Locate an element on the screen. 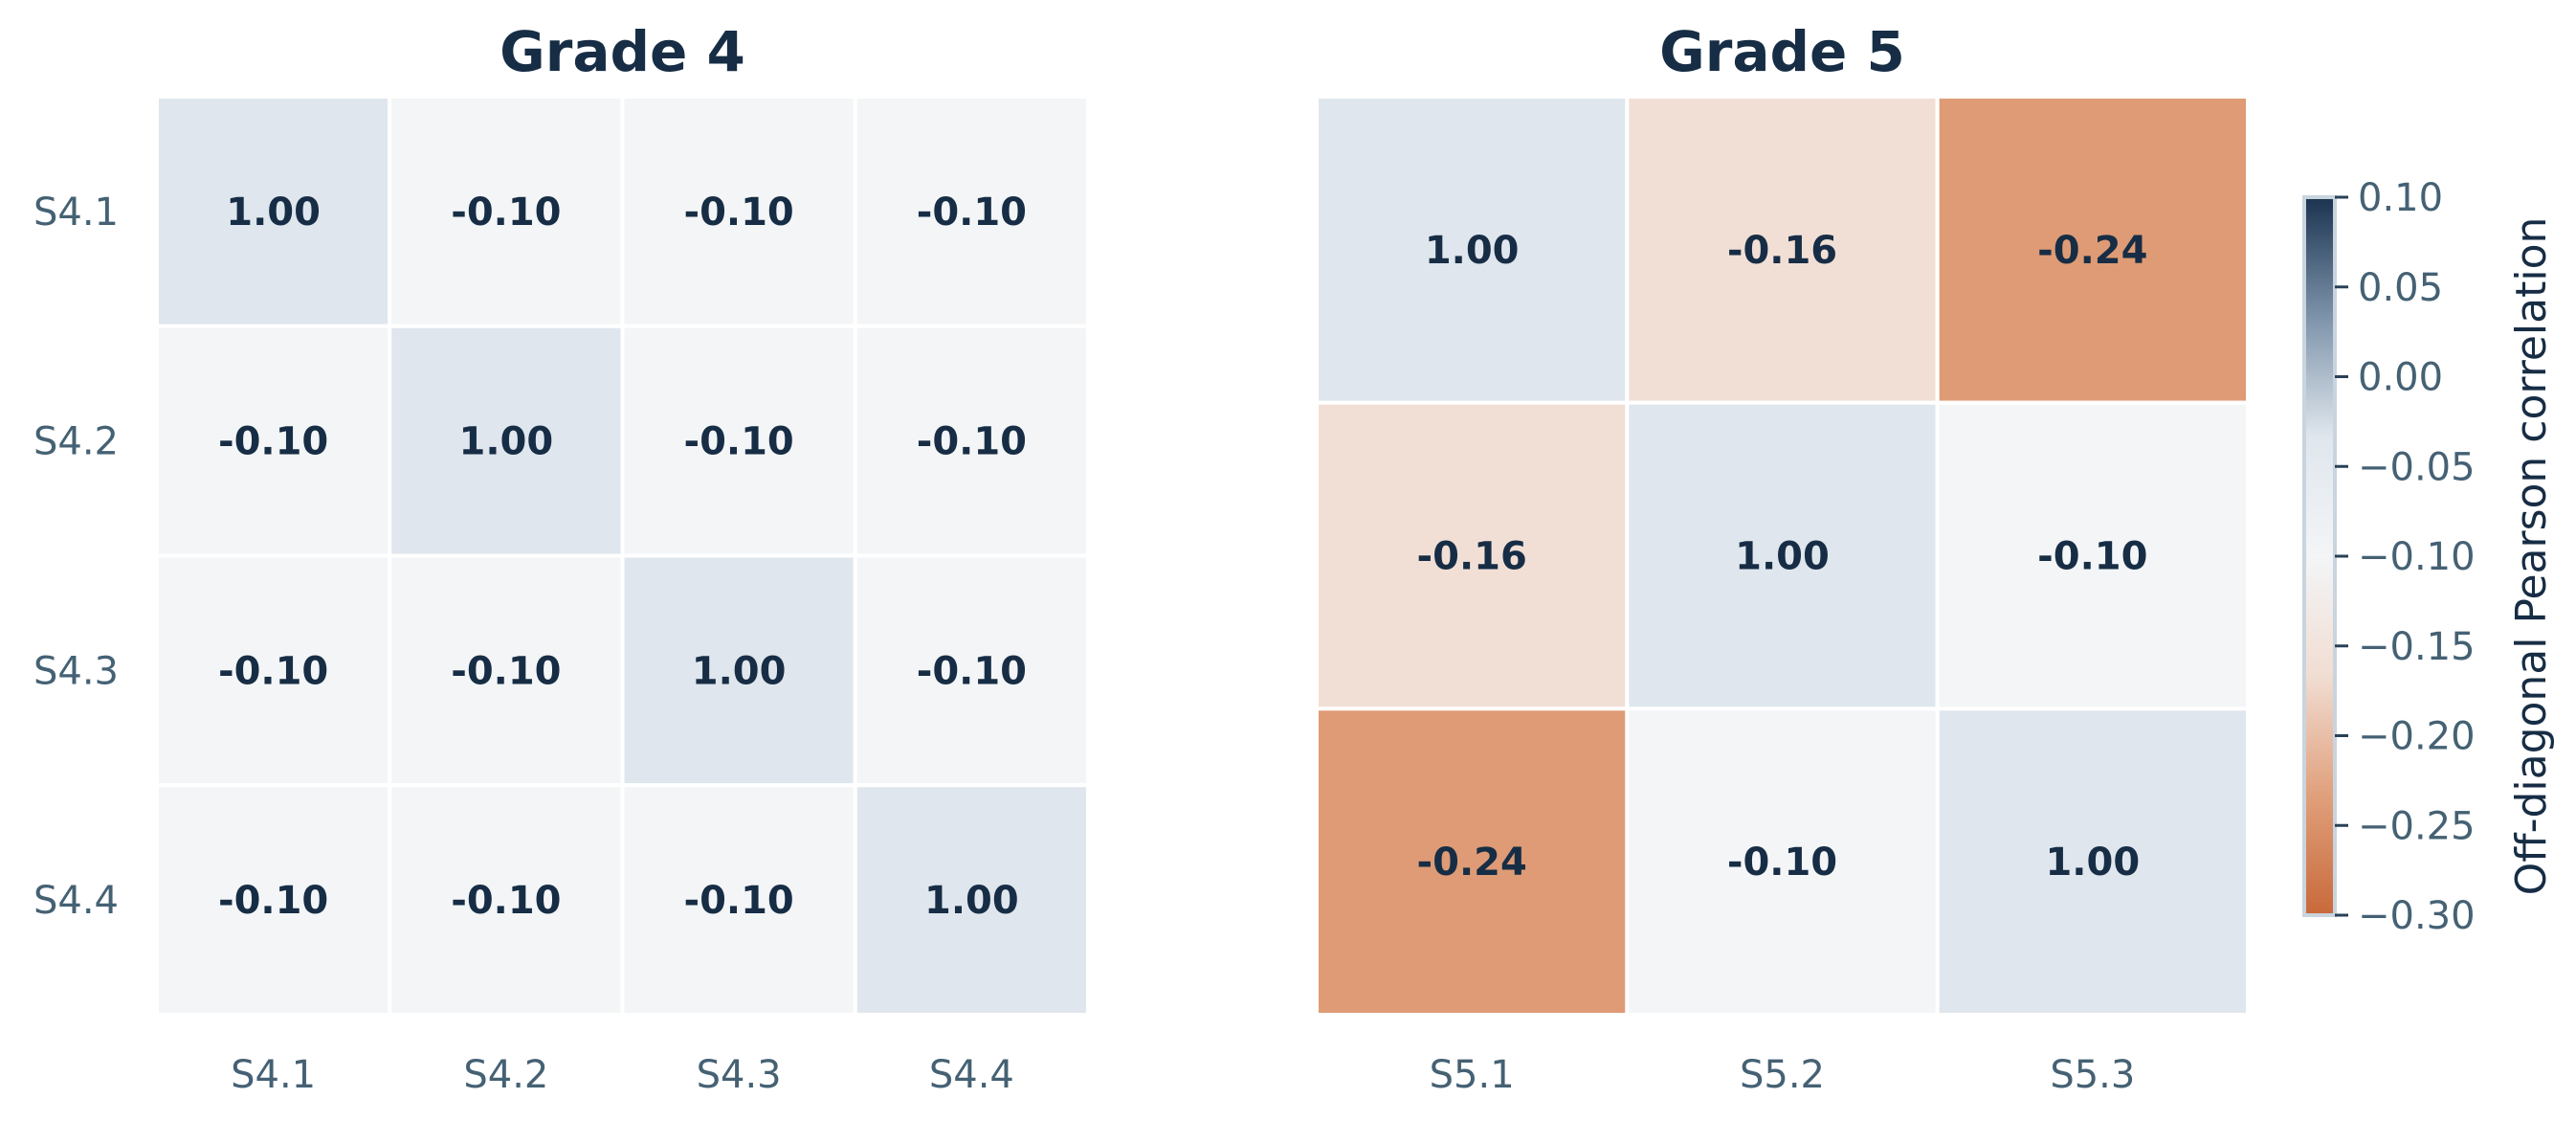 Image resolution: width=2576 pixels, height=1121 pixels. y-tick-label: S4.2 is located at coordinates (76, 442).